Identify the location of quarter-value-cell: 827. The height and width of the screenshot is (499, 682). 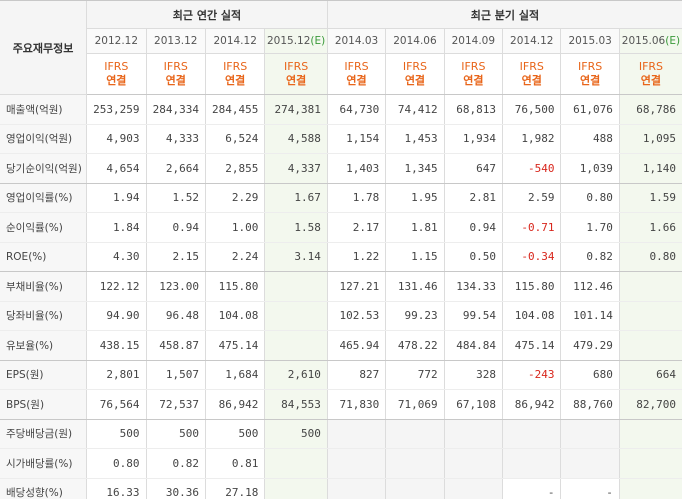
(357, 375).